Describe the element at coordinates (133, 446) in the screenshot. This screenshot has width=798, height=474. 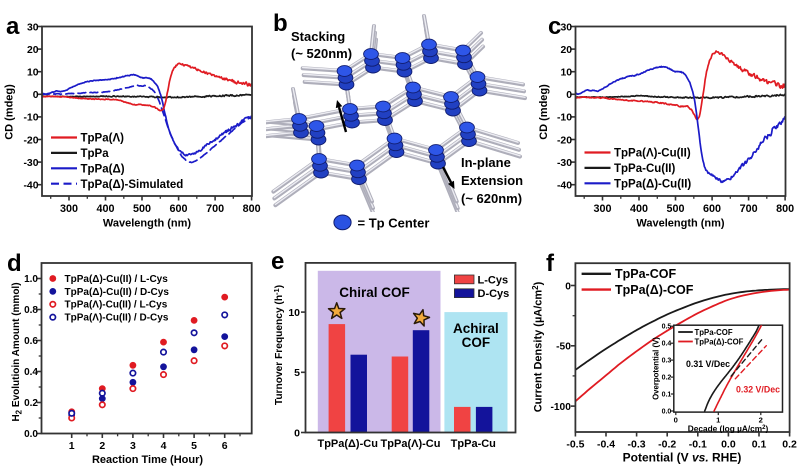
I see `svg-text: 3` at that location.